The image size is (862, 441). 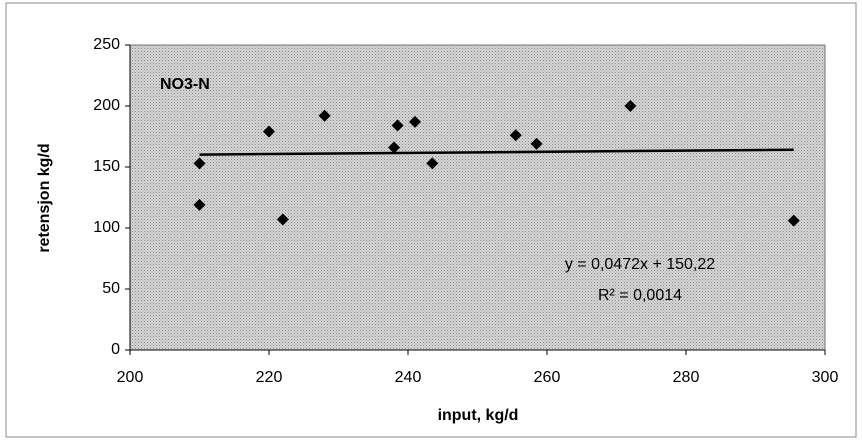 What do you see at coordinates (106, 105) in the screenshot?
I see `y-tick-label: 200` at bounding box center [106, 105].